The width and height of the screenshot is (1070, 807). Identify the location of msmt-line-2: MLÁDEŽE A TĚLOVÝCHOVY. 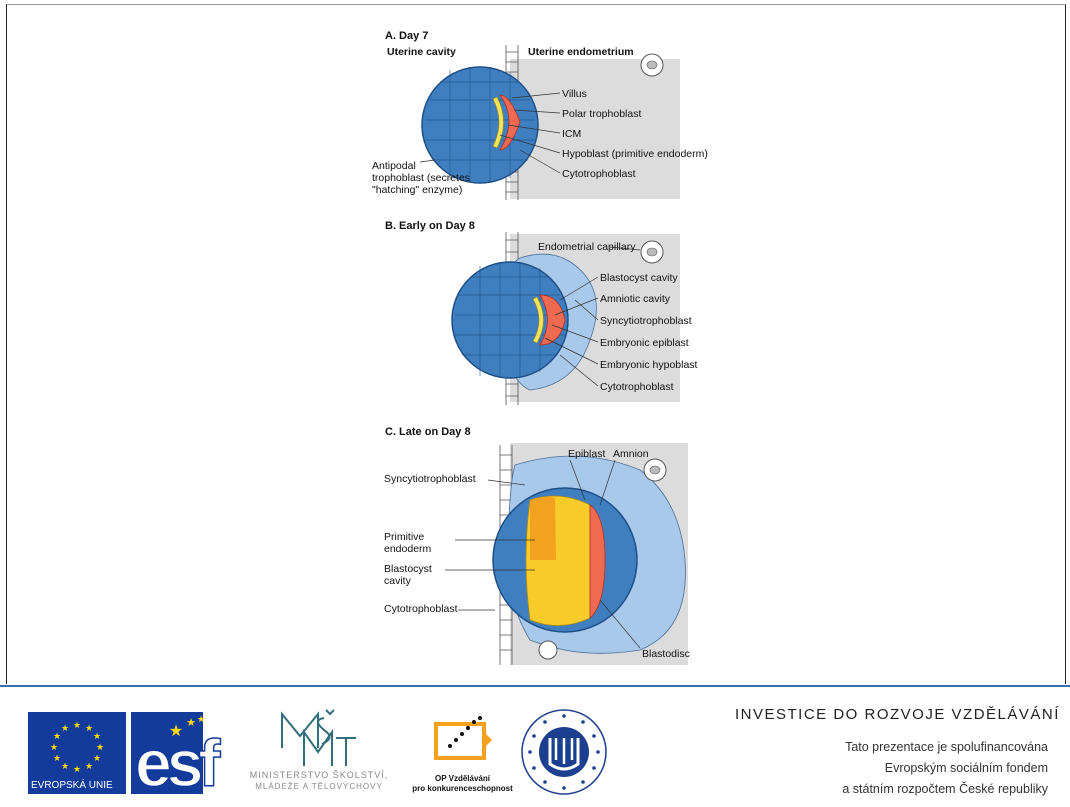
(319, 786).